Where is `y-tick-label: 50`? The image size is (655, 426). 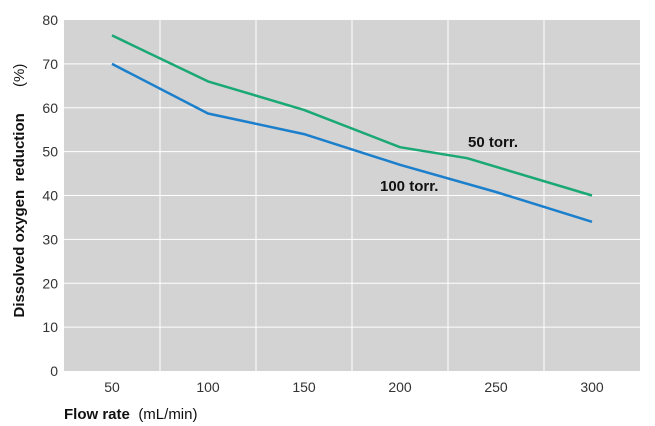 y-tick-label: 50 is located at coordinates (50, 152).